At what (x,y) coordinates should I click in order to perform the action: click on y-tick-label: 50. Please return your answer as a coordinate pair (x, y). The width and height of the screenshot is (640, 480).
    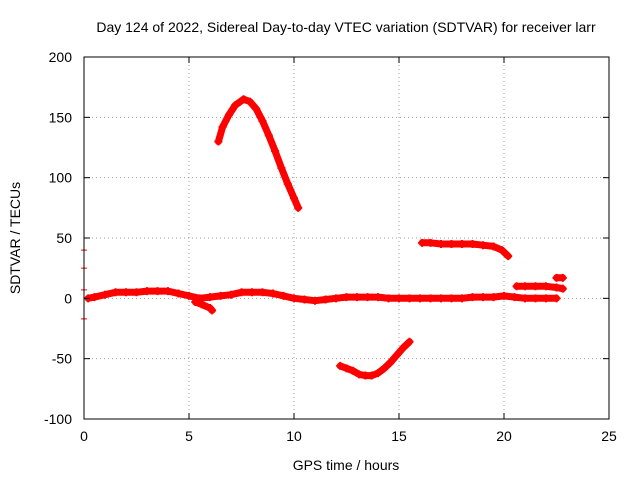
    Looking at the image, I should click on (64, 238).